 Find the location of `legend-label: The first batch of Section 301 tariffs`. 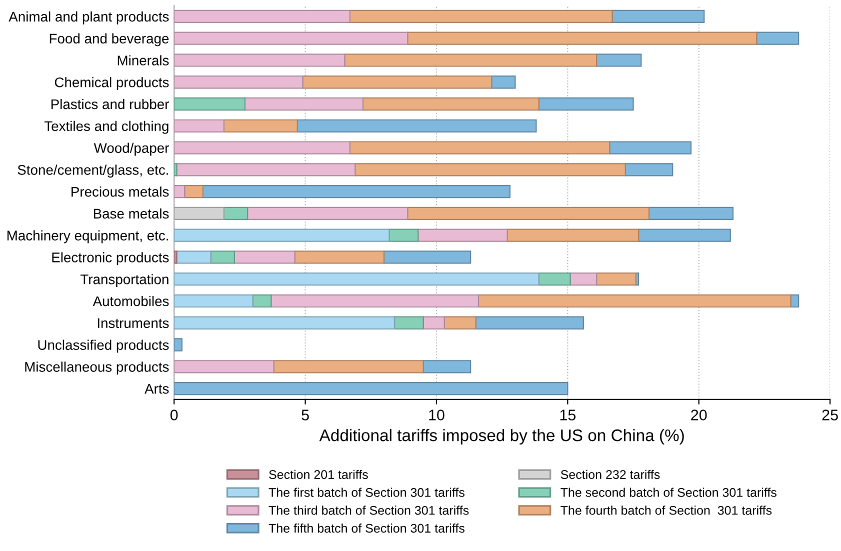

legend-label: The first batch of Section 301 tariffs is located at coordinates (366, 492).